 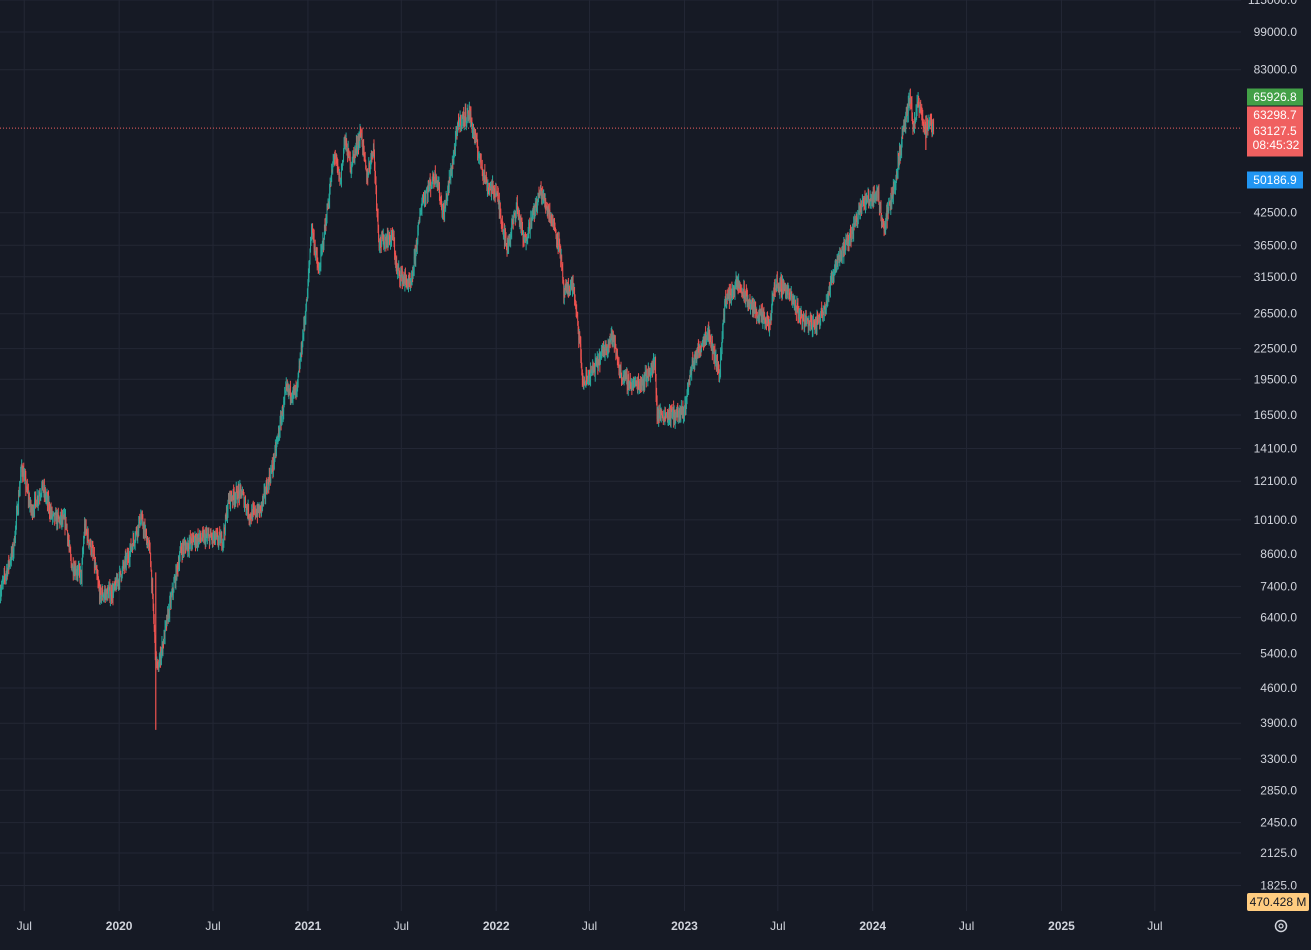 What do you see at coordinates (1276, 213) in the screenshot?
I see `y-tick-label: 42500.0` at bounding box center [1276, 213].